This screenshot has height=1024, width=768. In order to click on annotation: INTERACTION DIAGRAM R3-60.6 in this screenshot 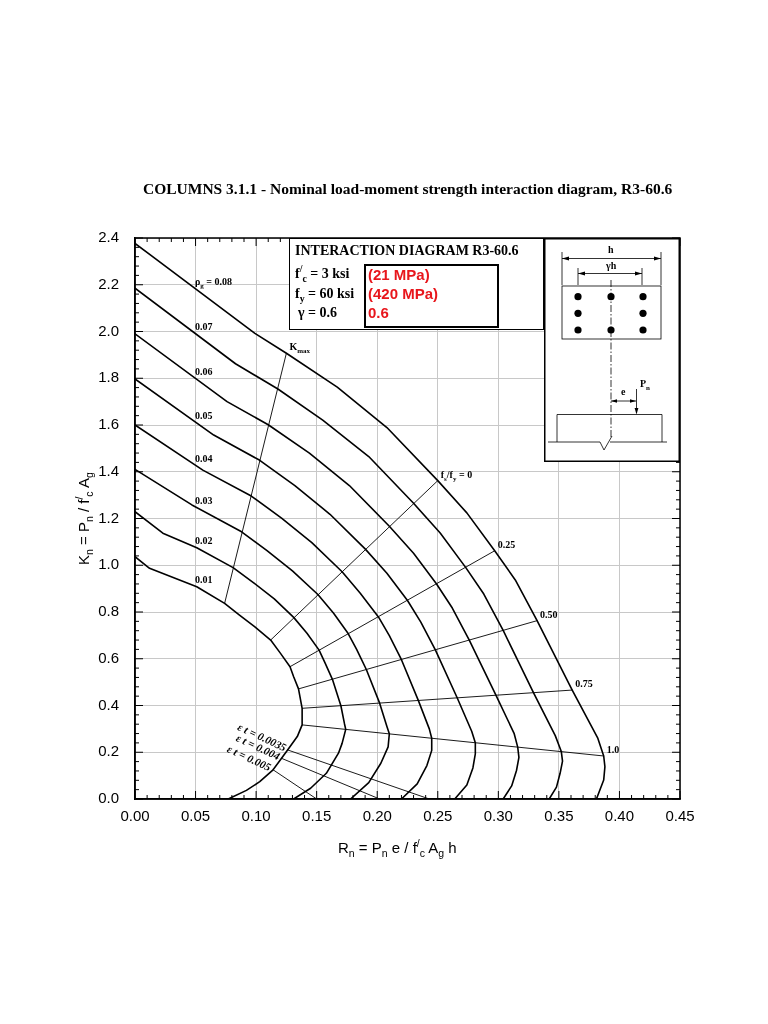, I will do `click(407, 251)`.